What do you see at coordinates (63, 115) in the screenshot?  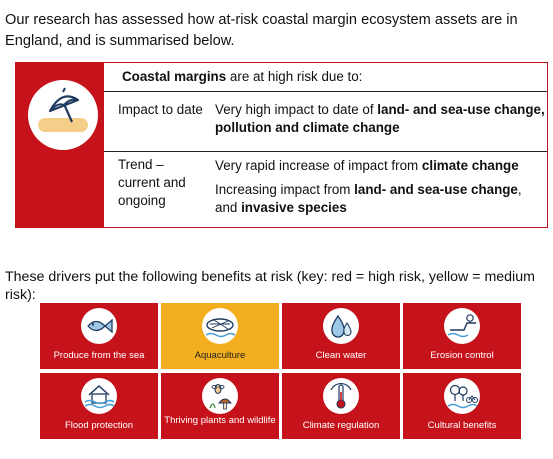 I see `umbrella-beach-icon` at bounding box center [63, 115].